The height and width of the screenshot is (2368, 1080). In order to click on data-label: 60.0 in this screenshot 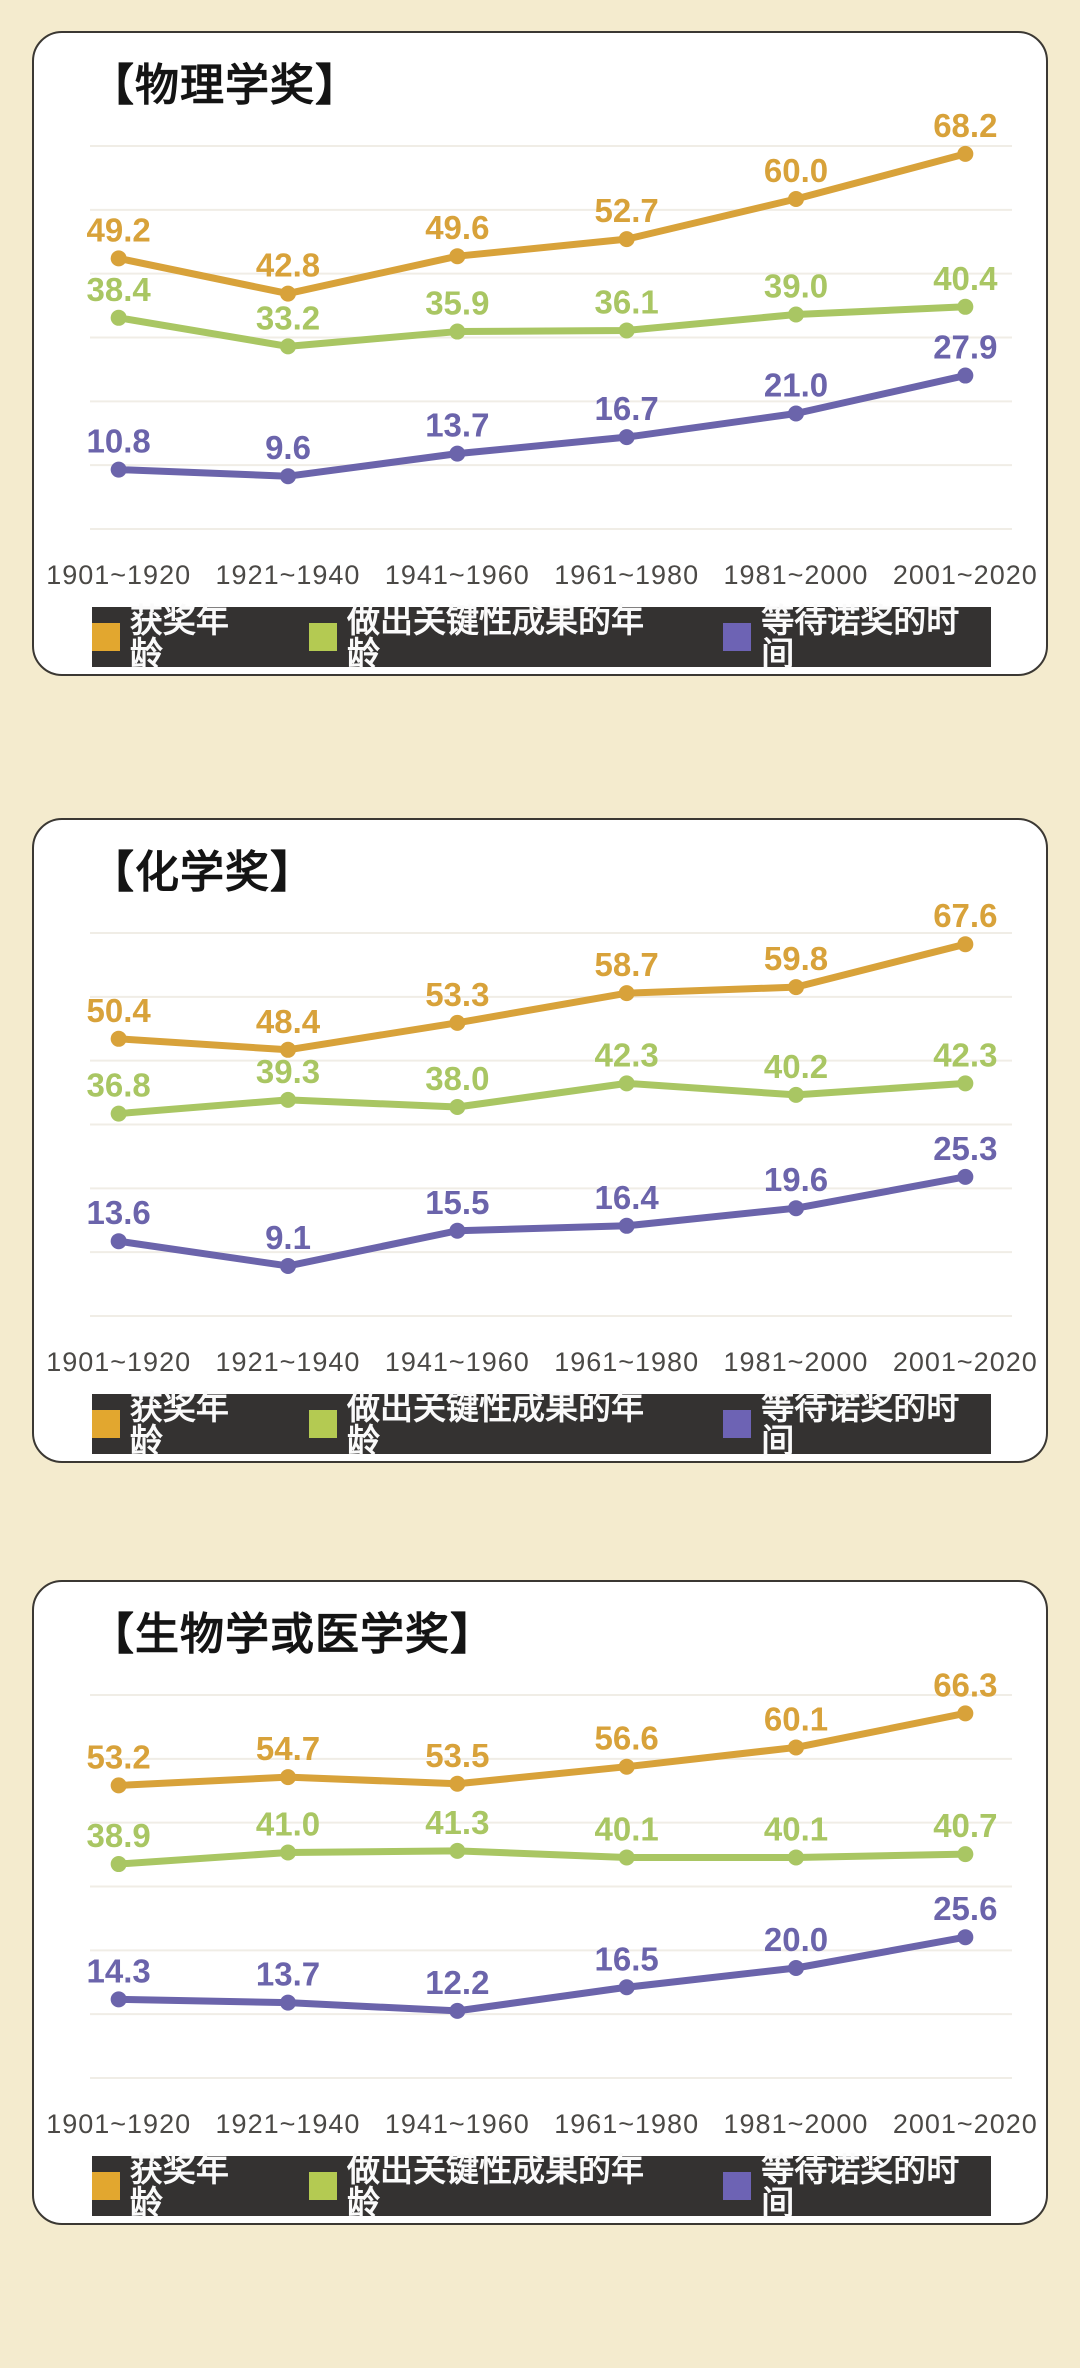, I will do `click(796, 170)`.